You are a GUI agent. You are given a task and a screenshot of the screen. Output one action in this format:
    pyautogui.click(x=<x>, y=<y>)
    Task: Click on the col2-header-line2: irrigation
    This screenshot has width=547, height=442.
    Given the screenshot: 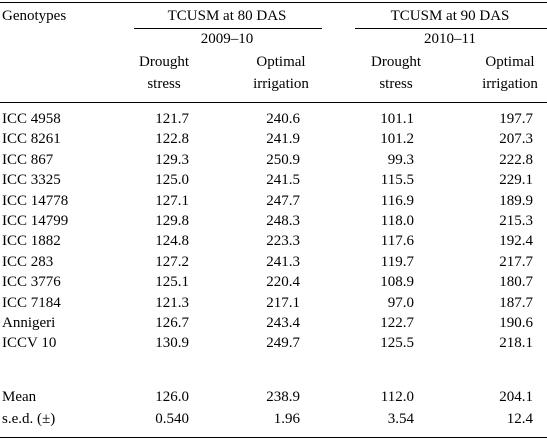 What is the action you would take?
    pyautogui.click(x=281, y=84)
    